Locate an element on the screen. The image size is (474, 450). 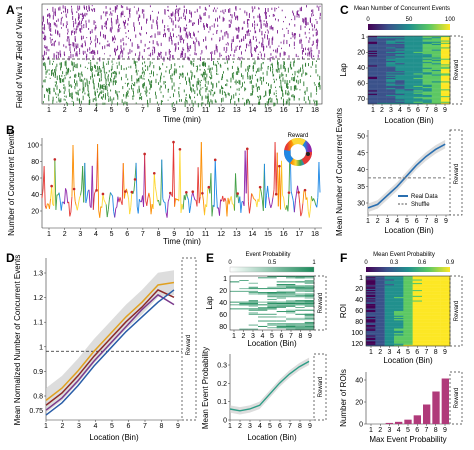
panel-c-line-x-tick-label: 8 is located at coordinates (436, 221).